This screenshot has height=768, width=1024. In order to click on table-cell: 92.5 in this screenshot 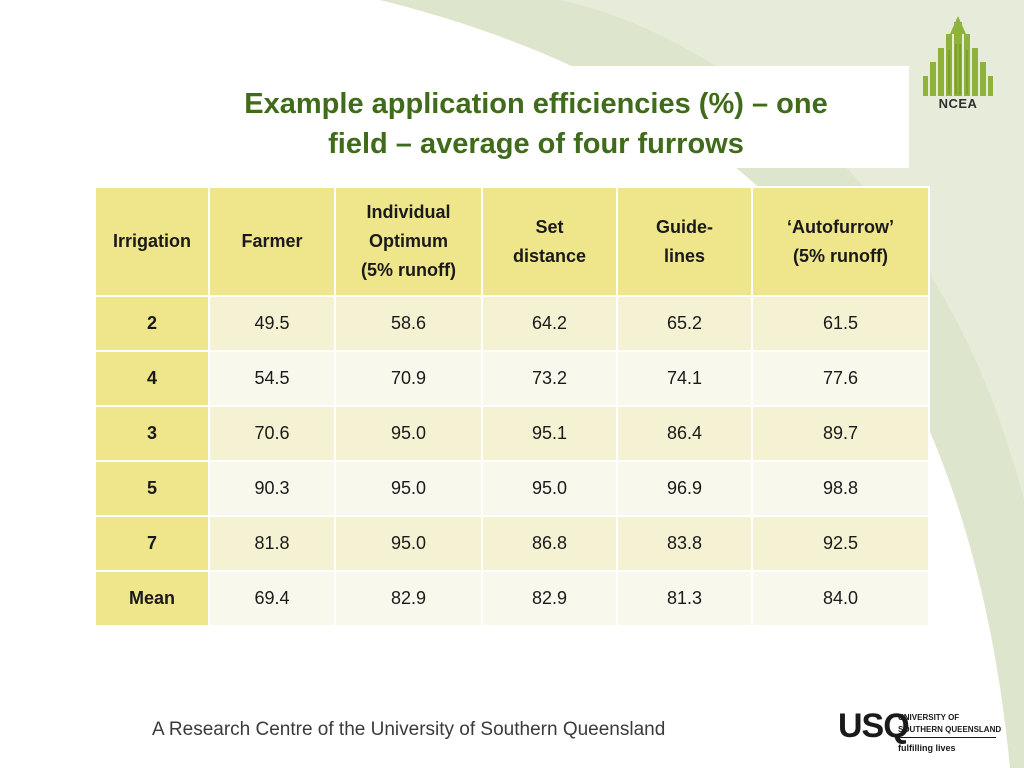, I will do `click(840, 543)`.